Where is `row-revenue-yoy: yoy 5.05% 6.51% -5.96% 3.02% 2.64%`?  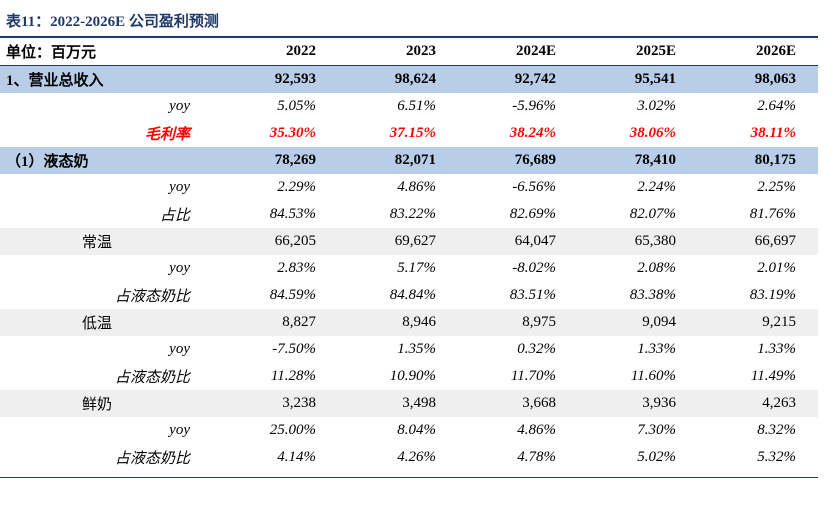
row-revenue-yoy: yoy 5.05% 6.51% -5.96% 3.02% 2.64% is located at coordinates (409, 106).